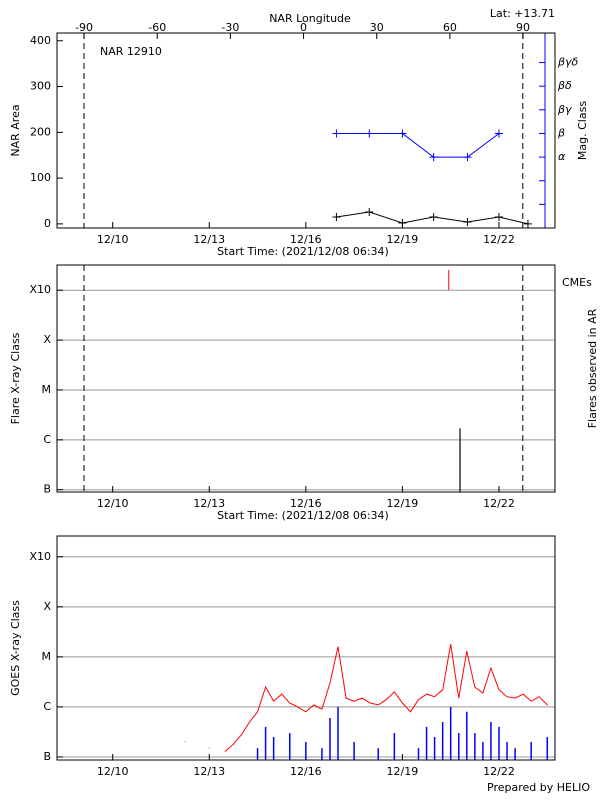 The width and height of the screenshot is (600, 800). I want to click on y-tick-label: 300, so click(40, 86).